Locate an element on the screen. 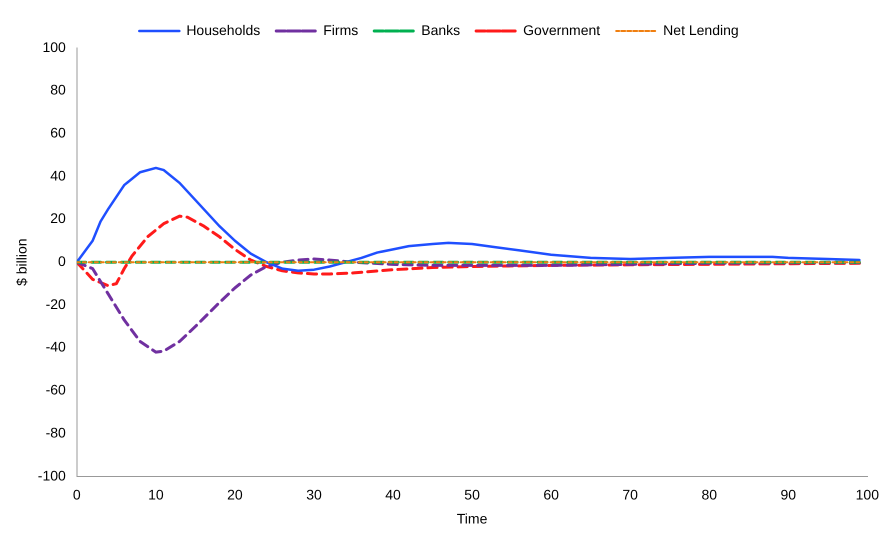 This screenshot has width=882, height=536. x-tick-label: 100 is located at coordinates (868, 494).